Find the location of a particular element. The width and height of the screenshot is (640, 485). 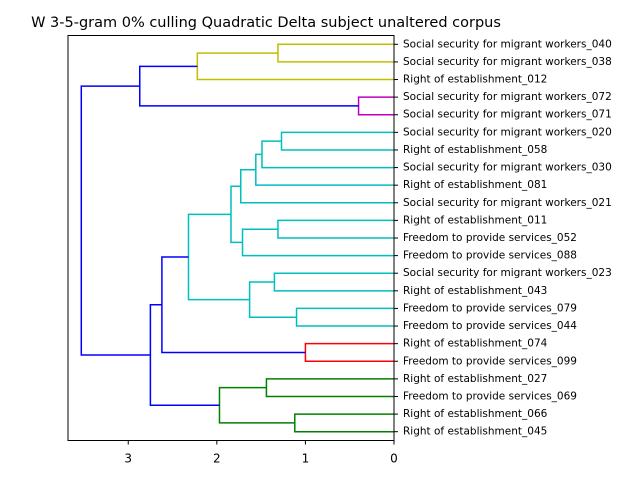

leaf-label: Right of establishment_043 is located at coordinates (475, 291).